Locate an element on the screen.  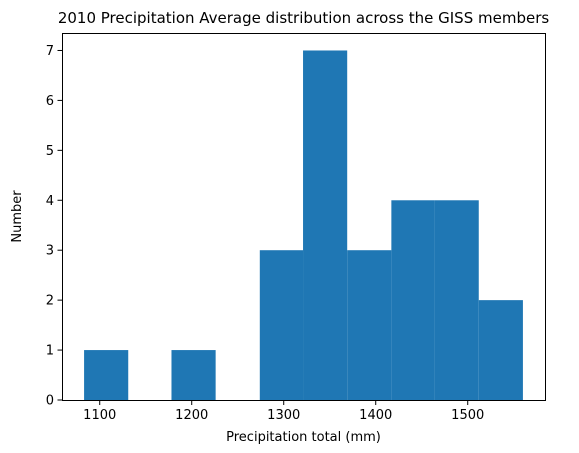
y-tick-label: 6 is located at coordinates (50, 101).